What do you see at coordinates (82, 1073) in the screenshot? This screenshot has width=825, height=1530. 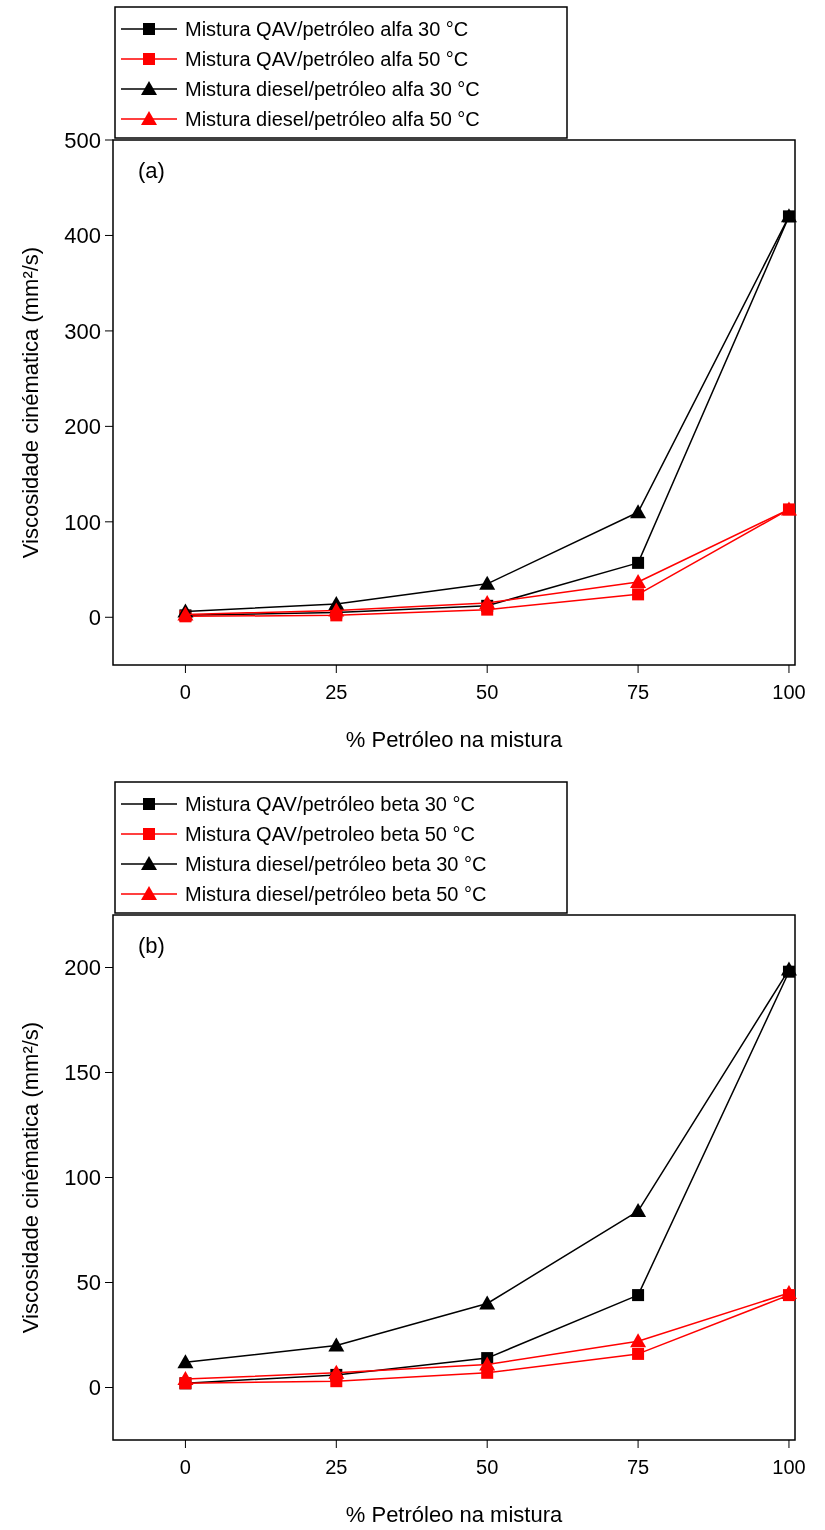 I see `y-tick-label: 150` at bounding box center [82, 1073].